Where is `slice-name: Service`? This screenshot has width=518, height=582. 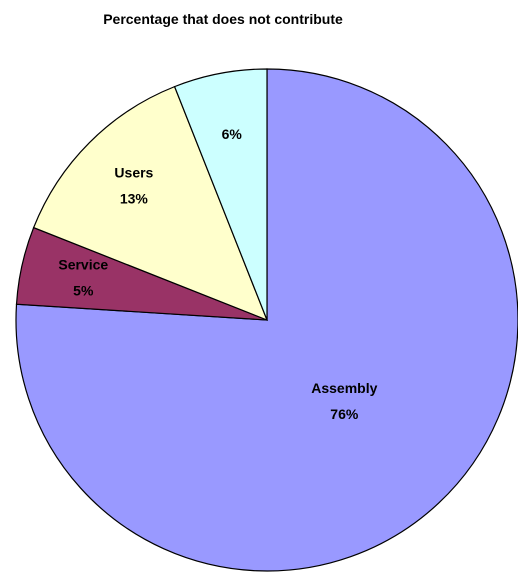
slice-name: Service is located at coordinates (83, 265).